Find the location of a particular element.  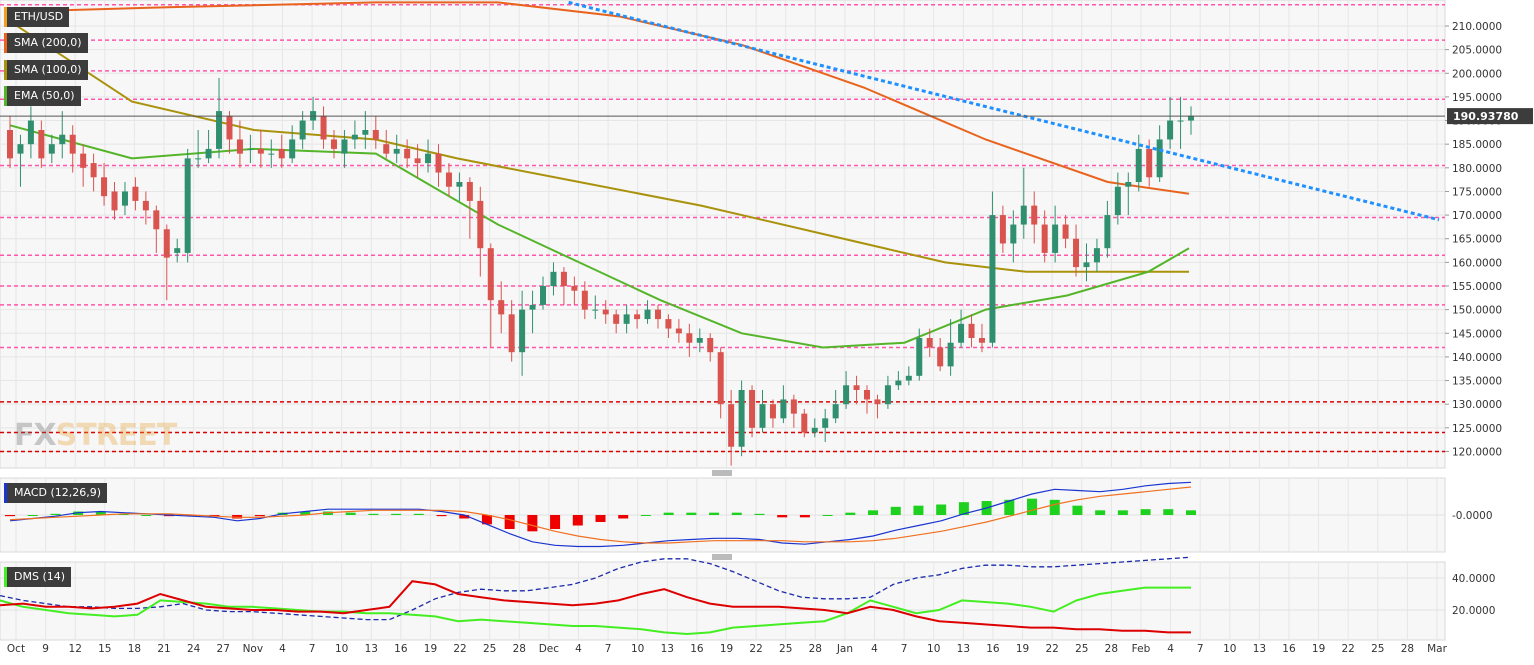

y-tick-label: 165.0000 is located at coordinates (1477, 240).